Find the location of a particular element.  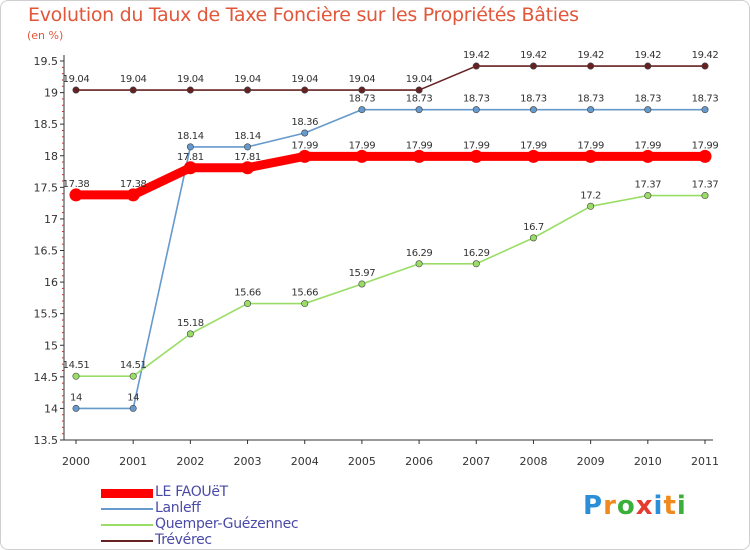

y-tick-label: 14.5 is located at coordinates (46, 377).